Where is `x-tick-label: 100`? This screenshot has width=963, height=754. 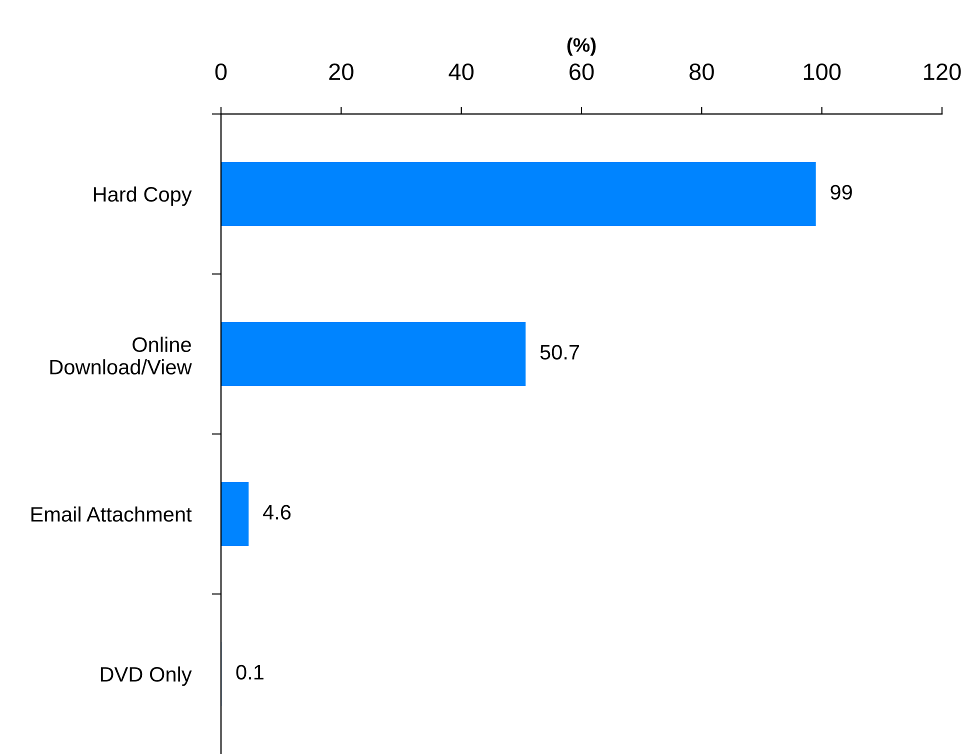 x-tick-label: 100 is located at coordinates (822, 71).